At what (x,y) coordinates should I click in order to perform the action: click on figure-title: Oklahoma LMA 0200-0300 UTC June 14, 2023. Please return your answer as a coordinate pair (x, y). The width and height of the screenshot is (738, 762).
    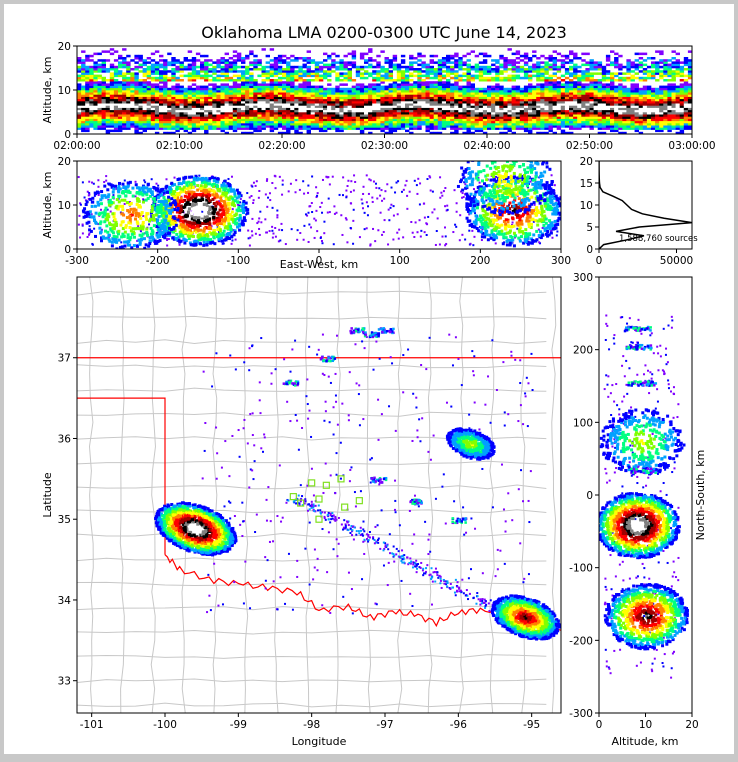
    Looking at the image, I should click on (384, 32).